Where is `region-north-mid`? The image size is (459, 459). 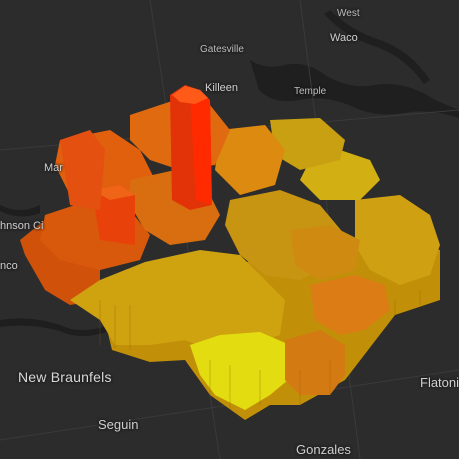 region-north-mid is located at coordinates (250, 160).